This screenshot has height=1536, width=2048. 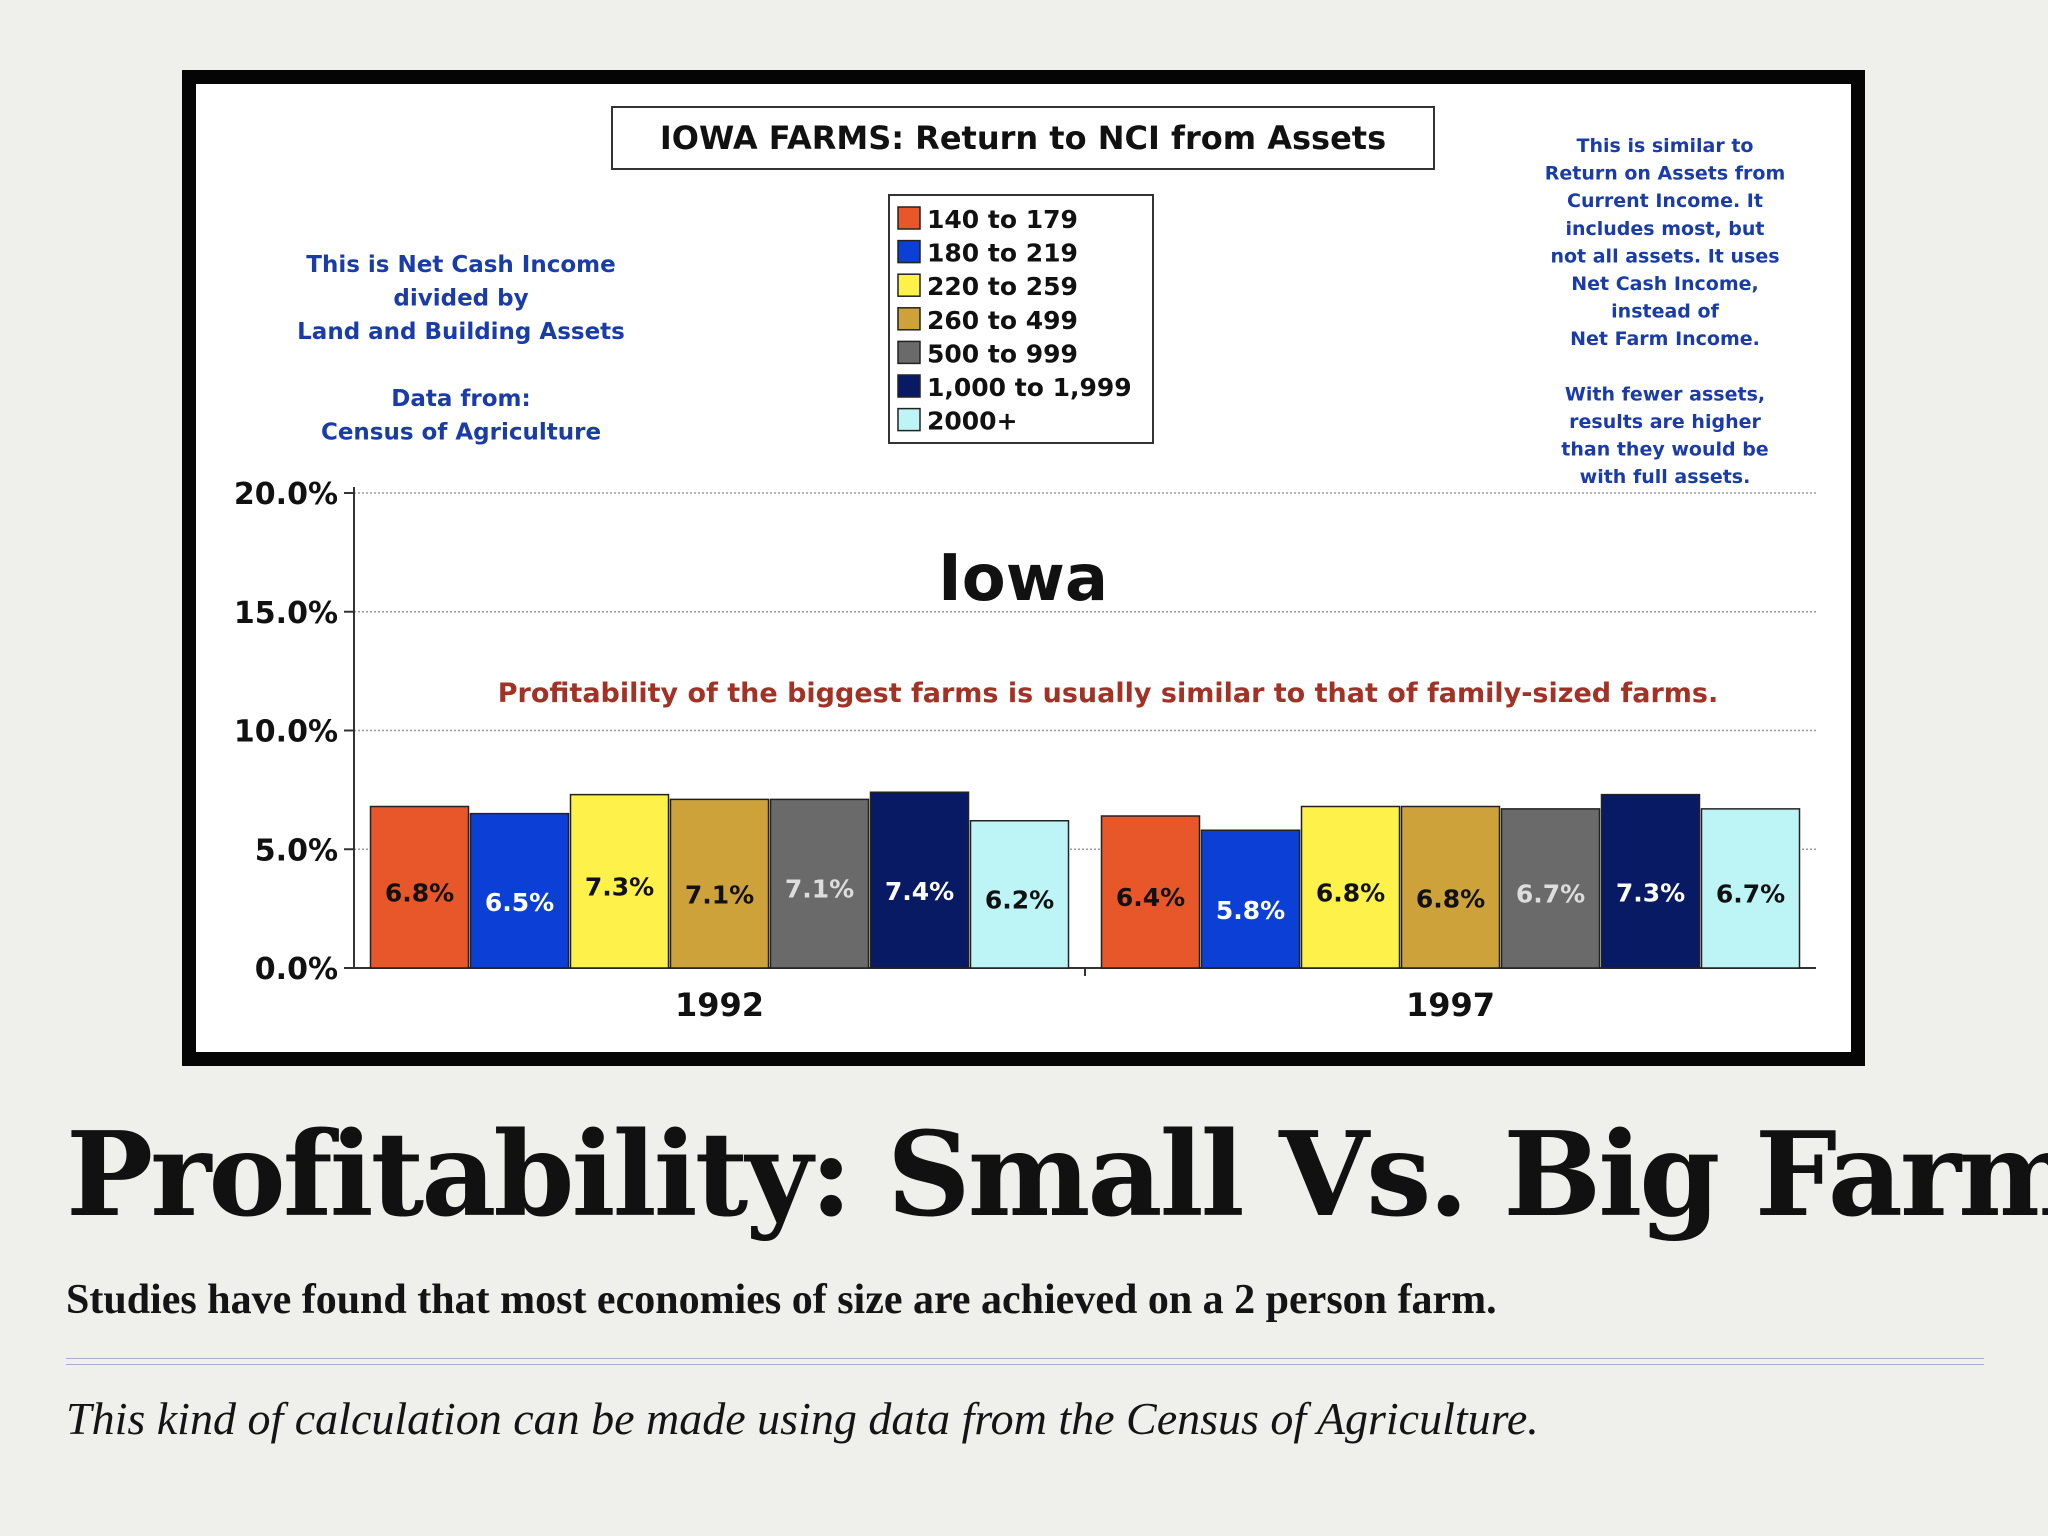 What do you see at coordinates (1019, 899) in the screenshot?
I see `data-label: 6.2%` at bounding box center [1019, 899].